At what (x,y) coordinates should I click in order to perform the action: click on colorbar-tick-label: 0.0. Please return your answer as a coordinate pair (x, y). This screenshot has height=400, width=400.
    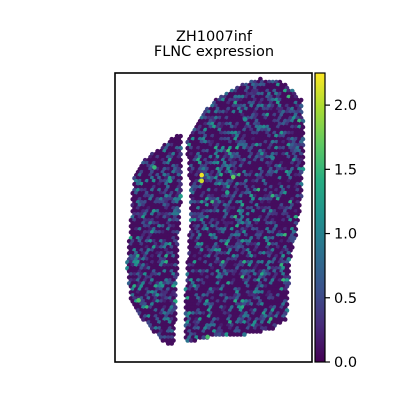
    Looking at the image, I should click on (345, 363).